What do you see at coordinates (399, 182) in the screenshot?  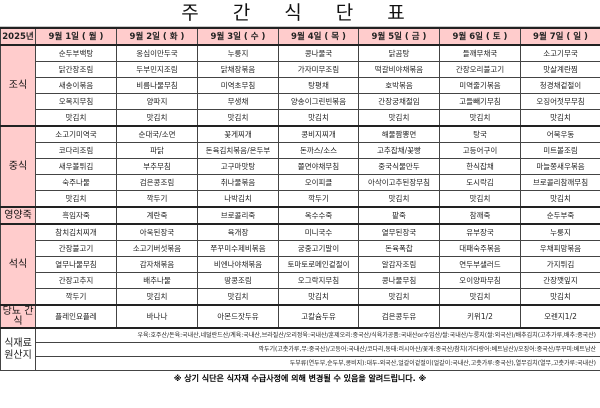 I see `menu-item: 아삭이고추된장무침` at bounding box center [399, 182].